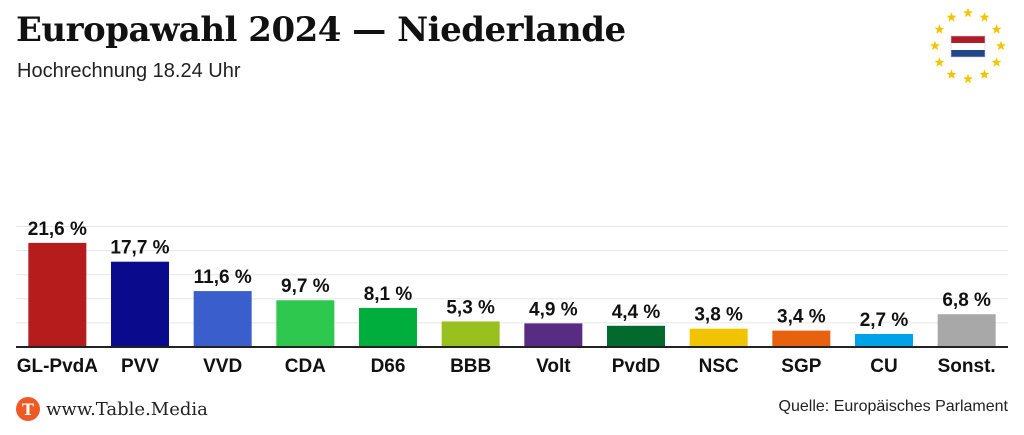 The image size is (1024, 435). Describe the element at coordinates (470, 334) in the screenshot. I see `bar-bbb` at that location.